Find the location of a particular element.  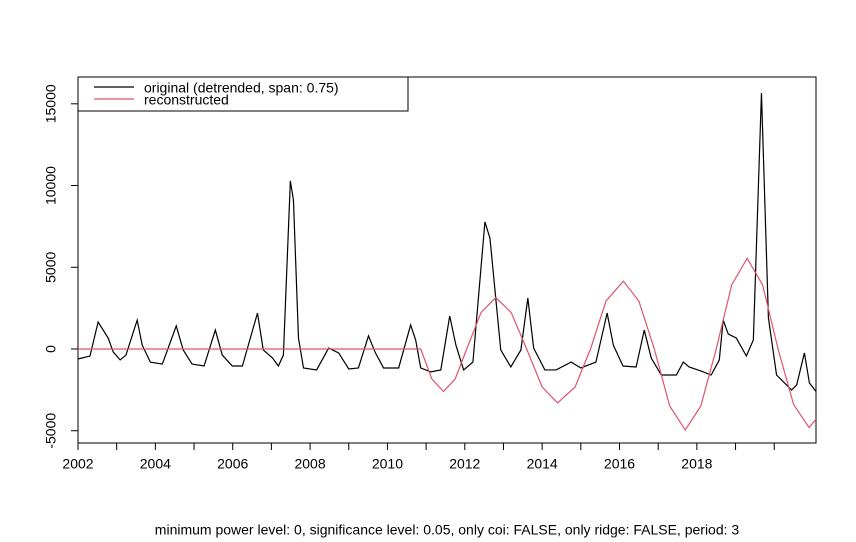

x-tick-label: 2004 is located at coordinates (155, 464).